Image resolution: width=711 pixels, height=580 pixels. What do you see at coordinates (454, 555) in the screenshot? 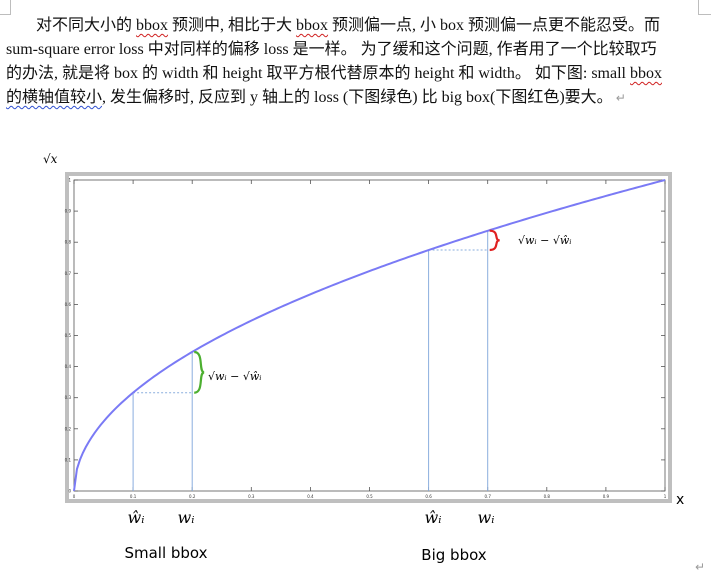
I see `big-bbox-caption: Big bbox` at bounding box center [454, 555].